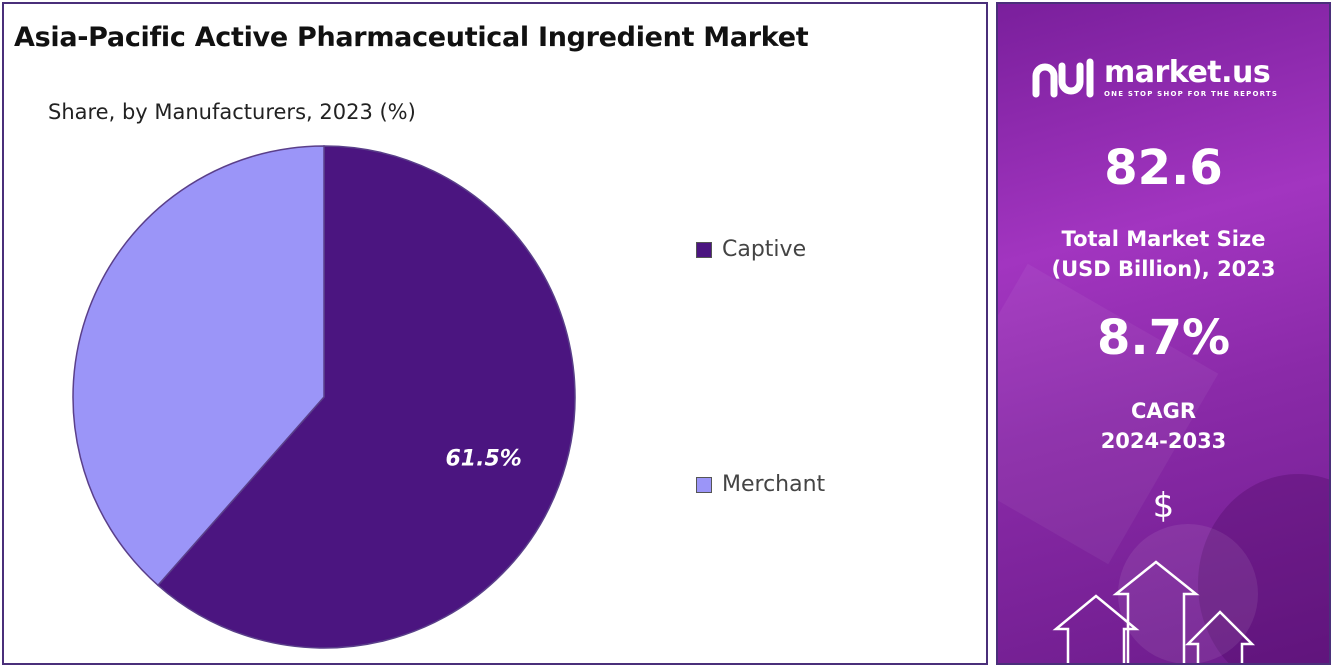 Image resolution: width=1334 pixels, height=669 pixels. What do you see at coordinates (1163, 338) in the screenshot?
I see `cagr-value: 8.7%` at bounding box center [1163, 338].